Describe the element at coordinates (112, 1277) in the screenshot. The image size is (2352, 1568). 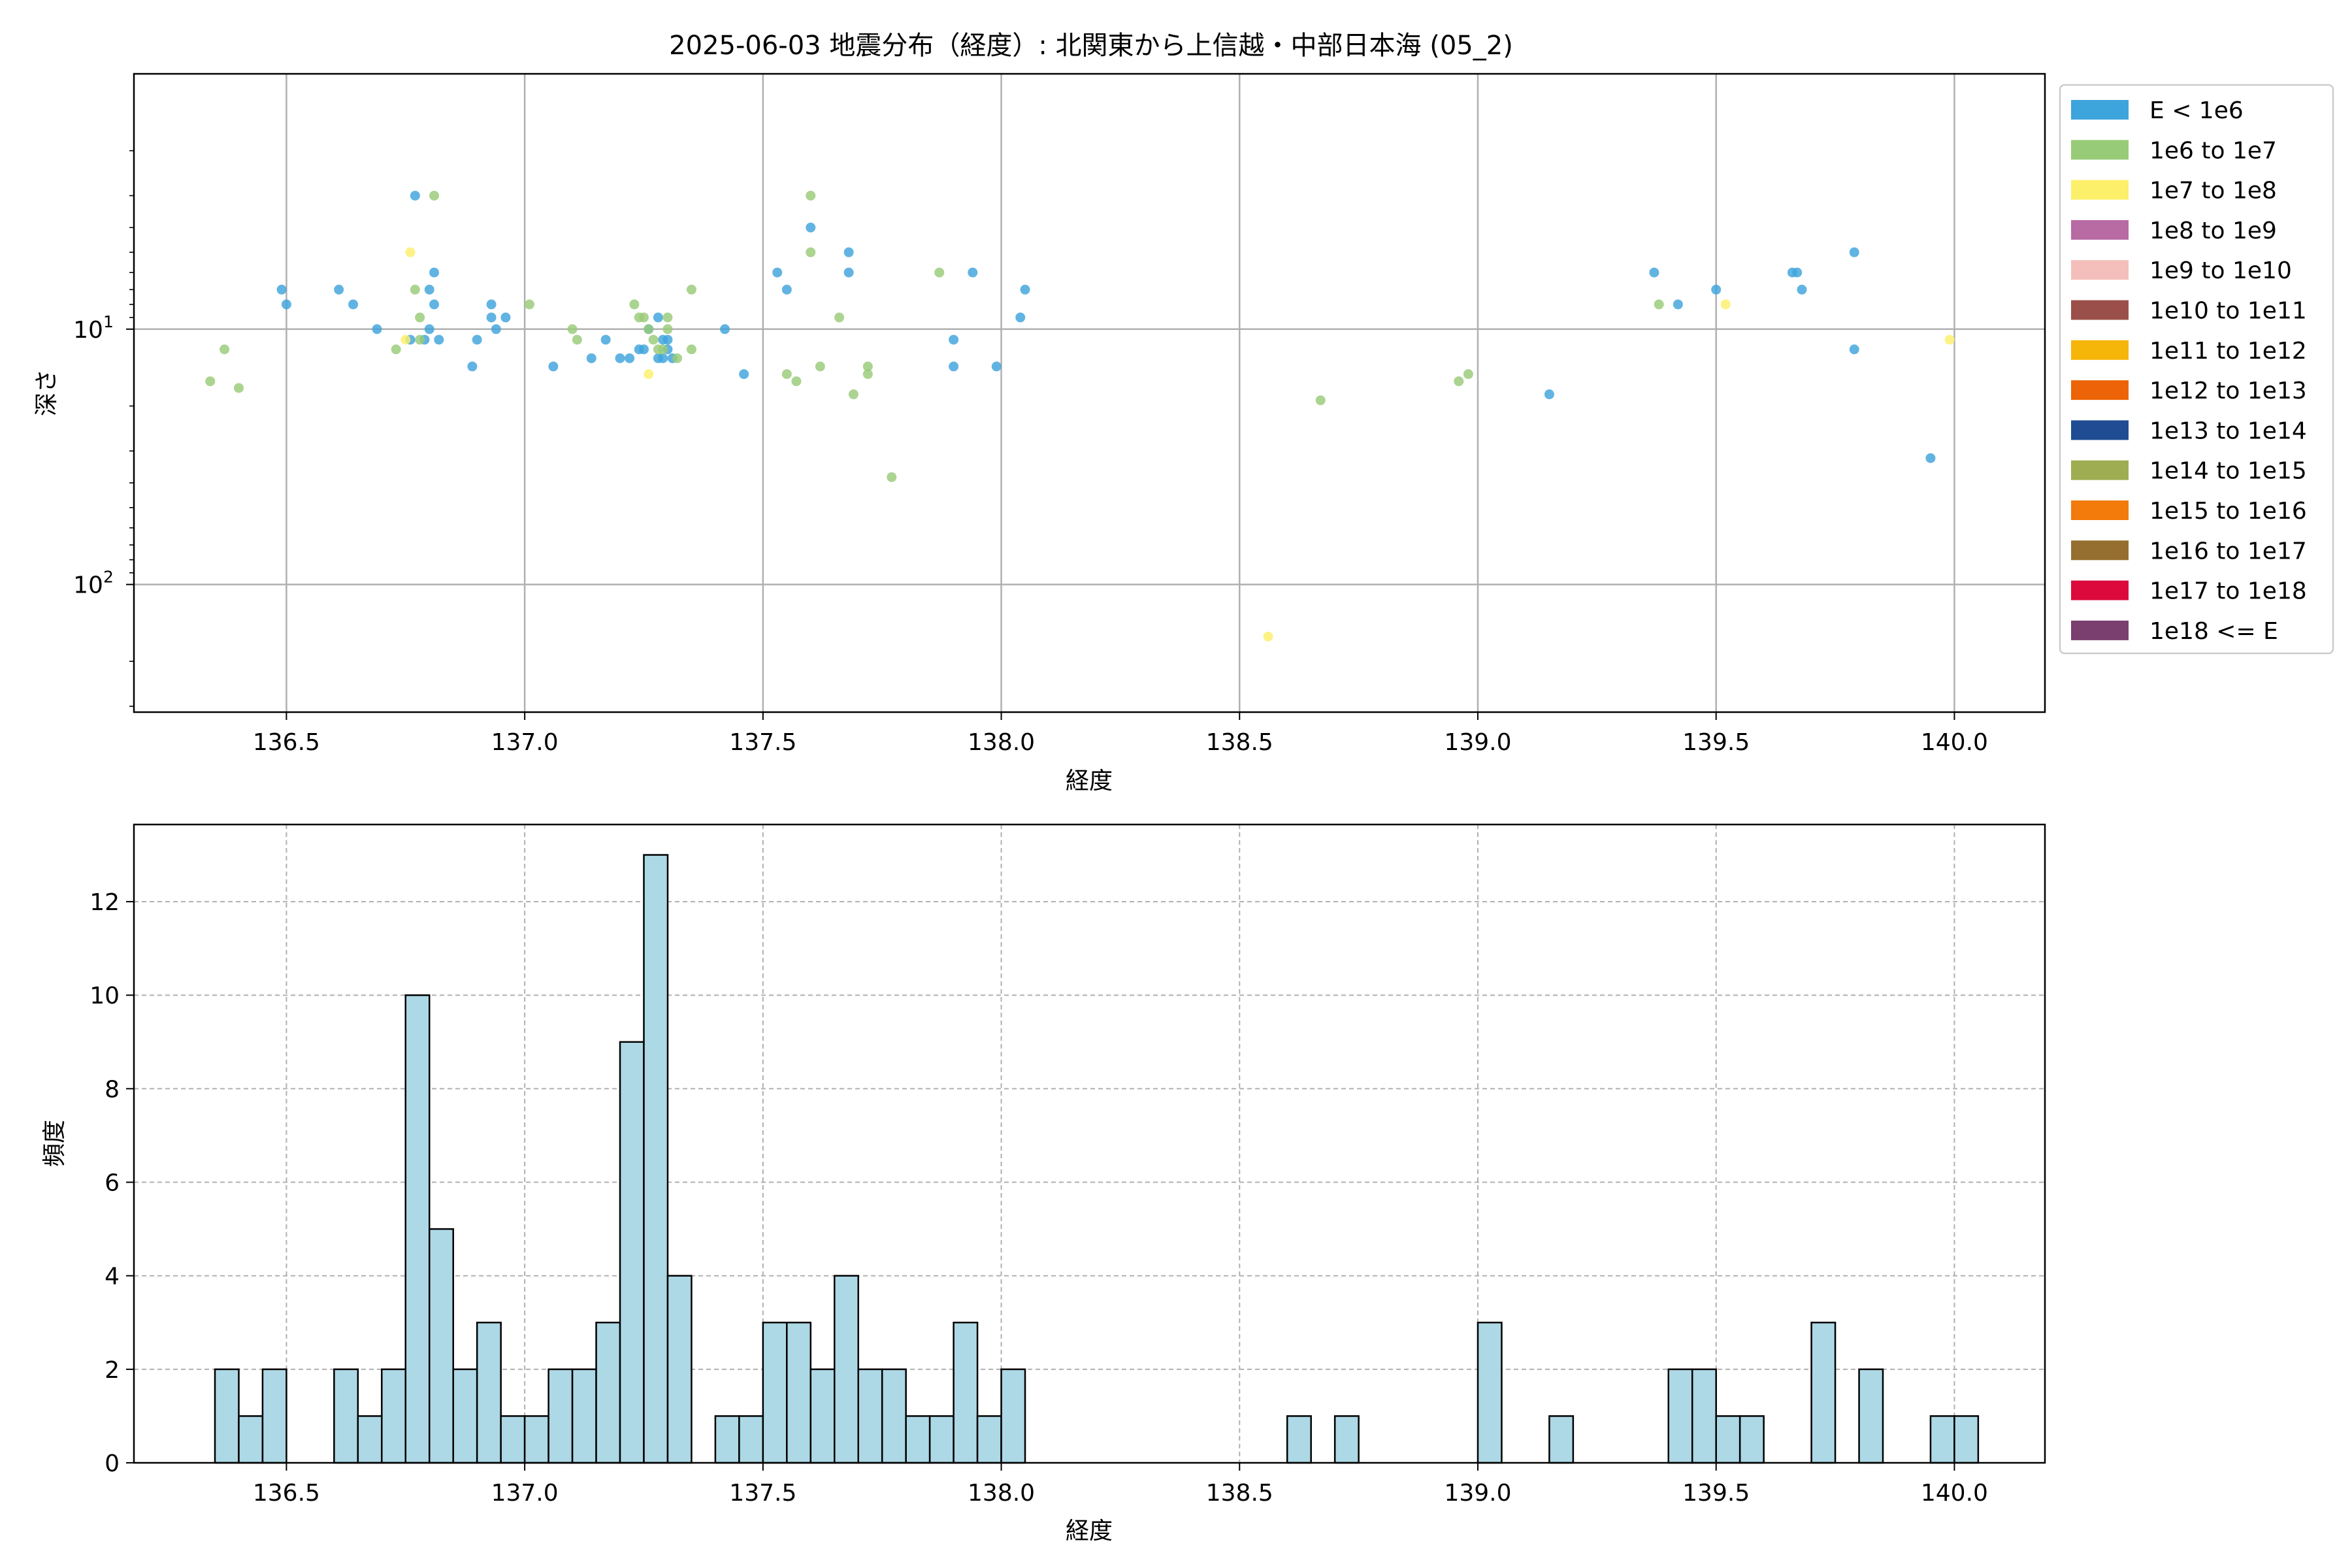
I see `histogram-y-tick-label: 4` at that location.